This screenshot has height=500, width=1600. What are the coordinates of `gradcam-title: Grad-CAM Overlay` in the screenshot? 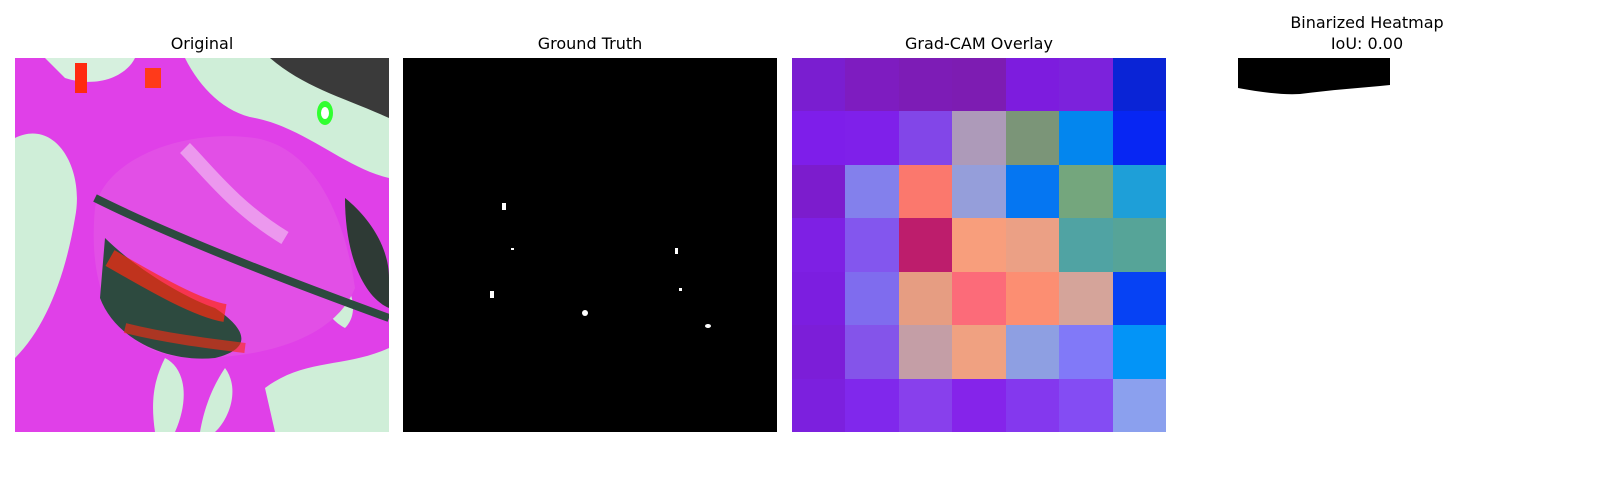 It's located at (979, 43).